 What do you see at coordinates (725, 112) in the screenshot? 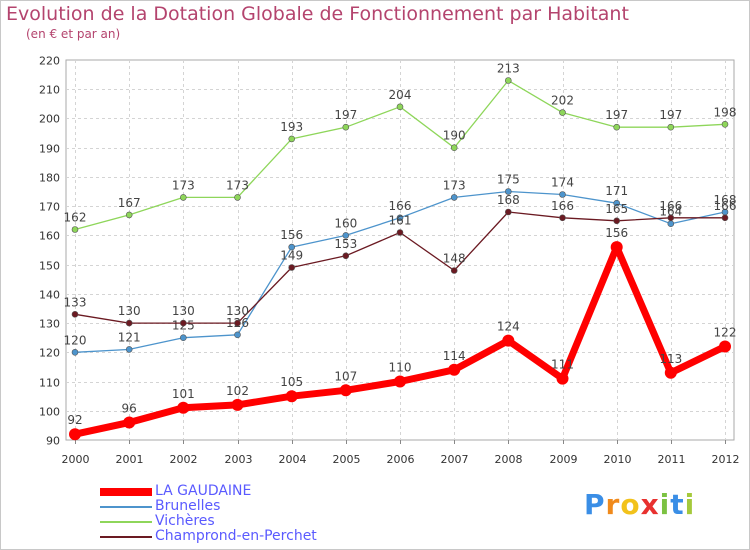
I see `data-label-vicheres: 198` at bounding box center [725, 112].